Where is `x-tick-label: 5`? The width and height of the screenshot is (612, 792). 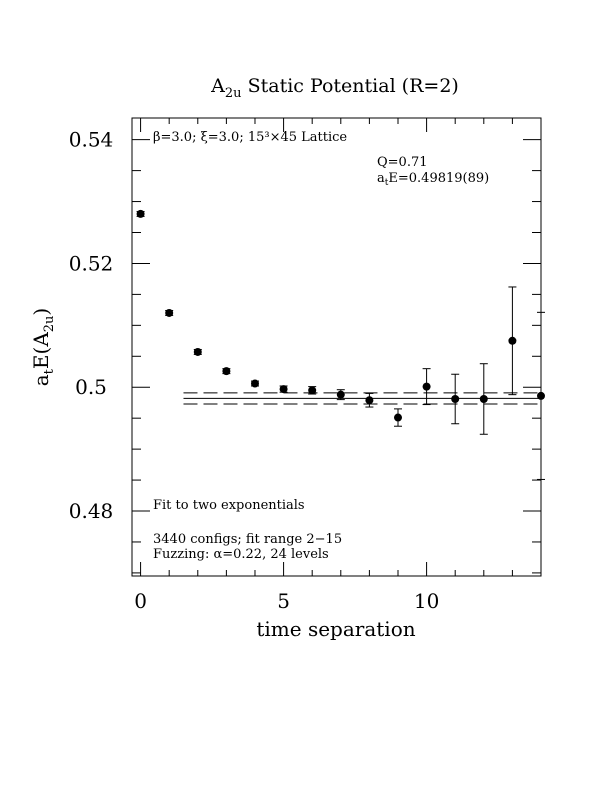 x-tick-label: 5 is located at coordinates (283, 601).